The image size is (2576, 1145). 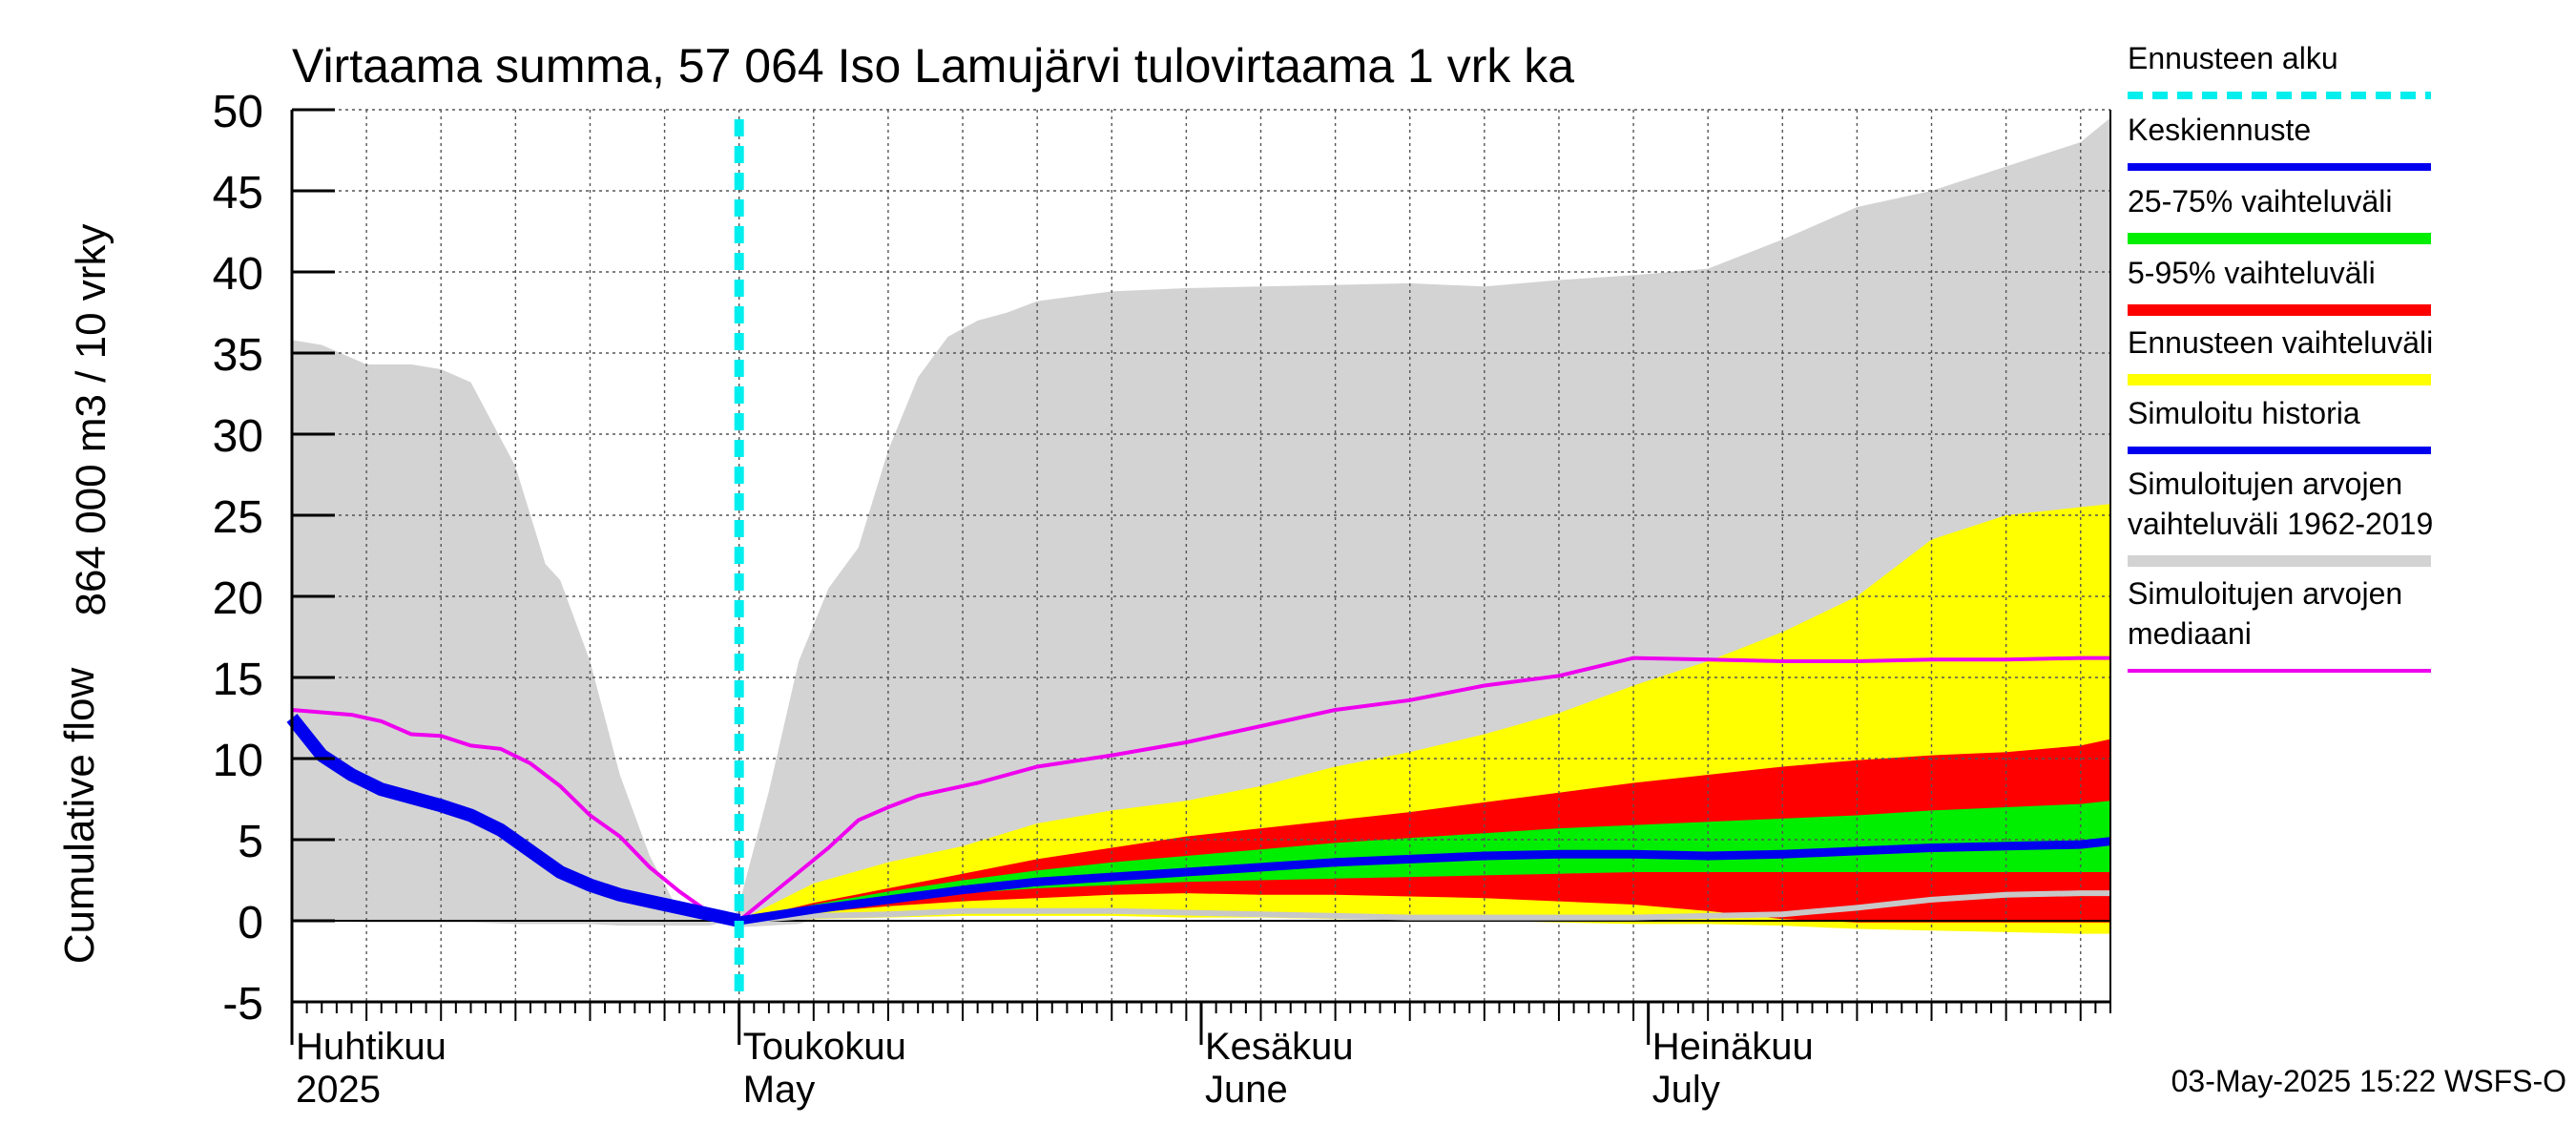 What do you see at coordinates (238, 598) in the screenshot?
I see `y-tick-label: 20` at bounding box center [238, 598].